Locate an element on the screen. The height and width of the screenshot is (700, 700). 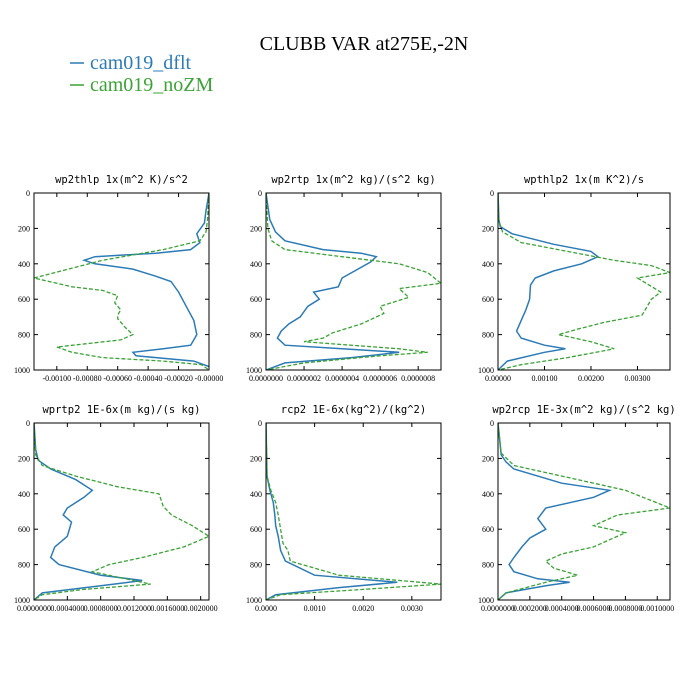
panel-title: wp2rtp 1x(m^2 kg)/(s^2 kg) is located at coordinates (353, 180).